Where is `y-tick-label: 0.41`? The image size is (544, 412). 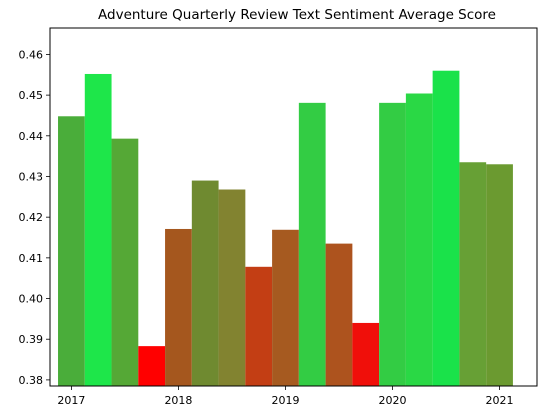 y-tick-label: 0.41 is located at coordinates (31, 258).